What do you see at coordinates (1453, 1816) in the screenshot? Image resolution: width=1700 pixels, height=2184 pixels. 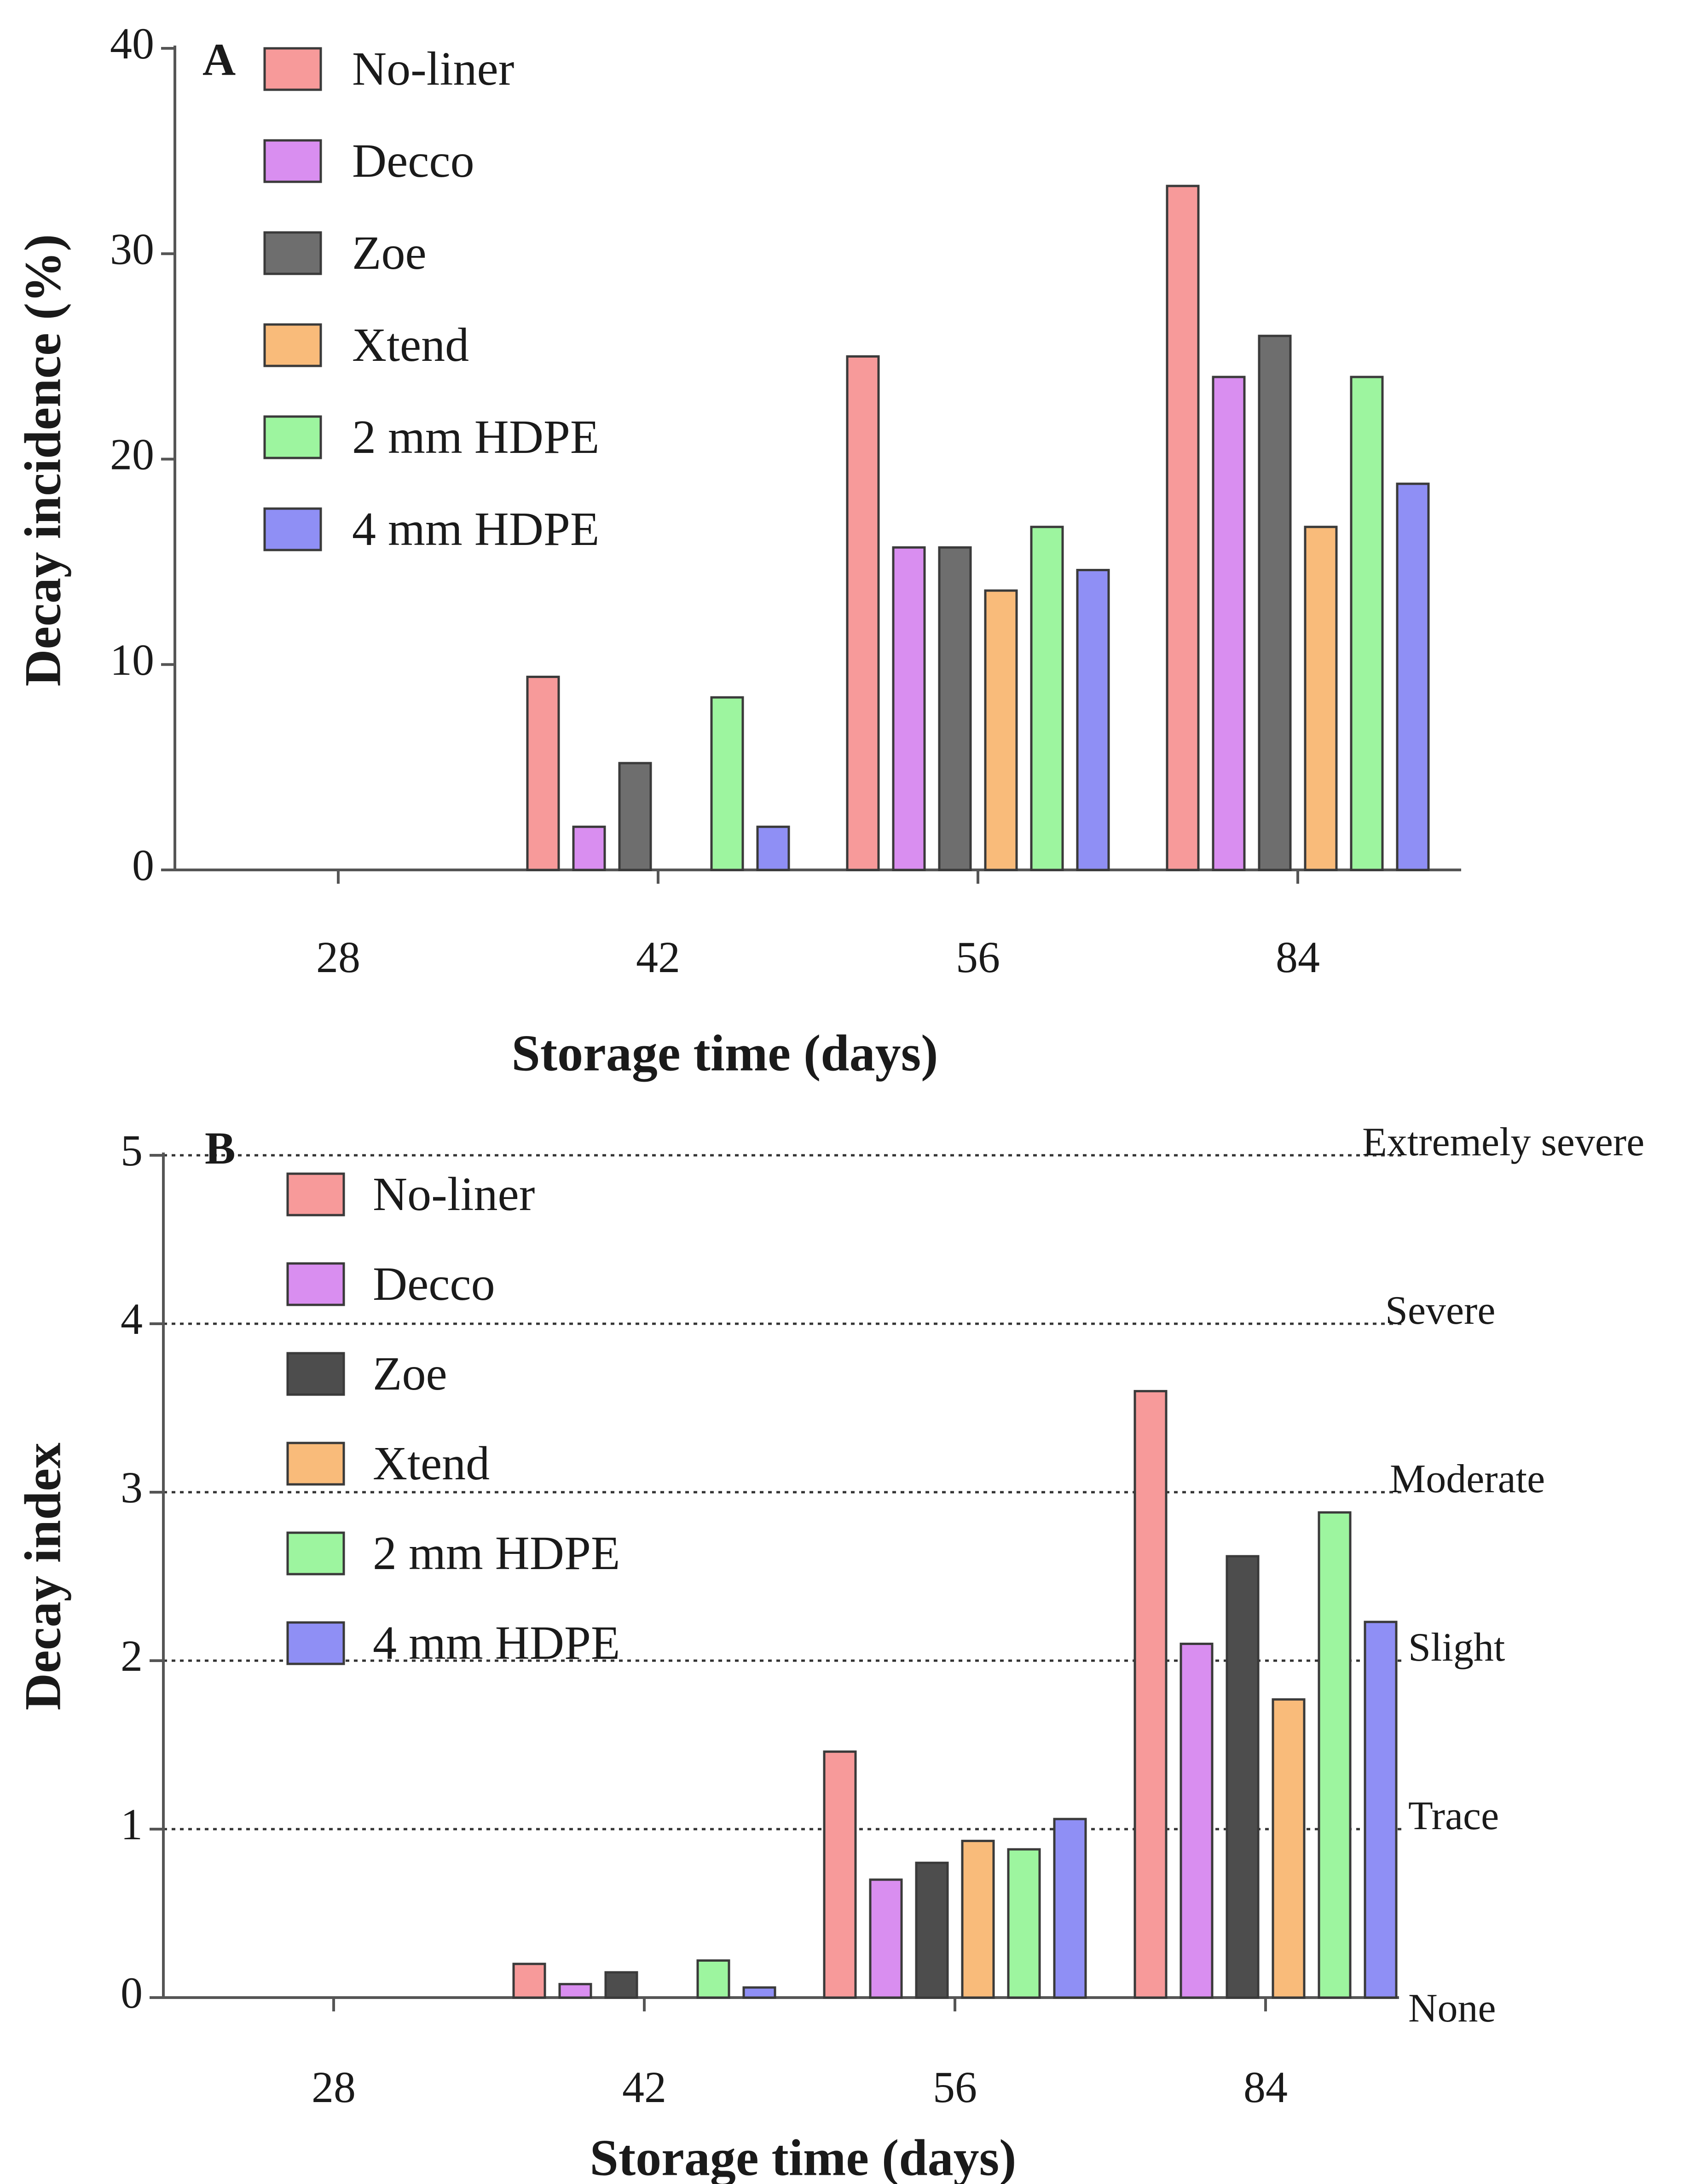 I see `panel-b-ref-label-1: Trace` at bounding box center [1453, 1816].